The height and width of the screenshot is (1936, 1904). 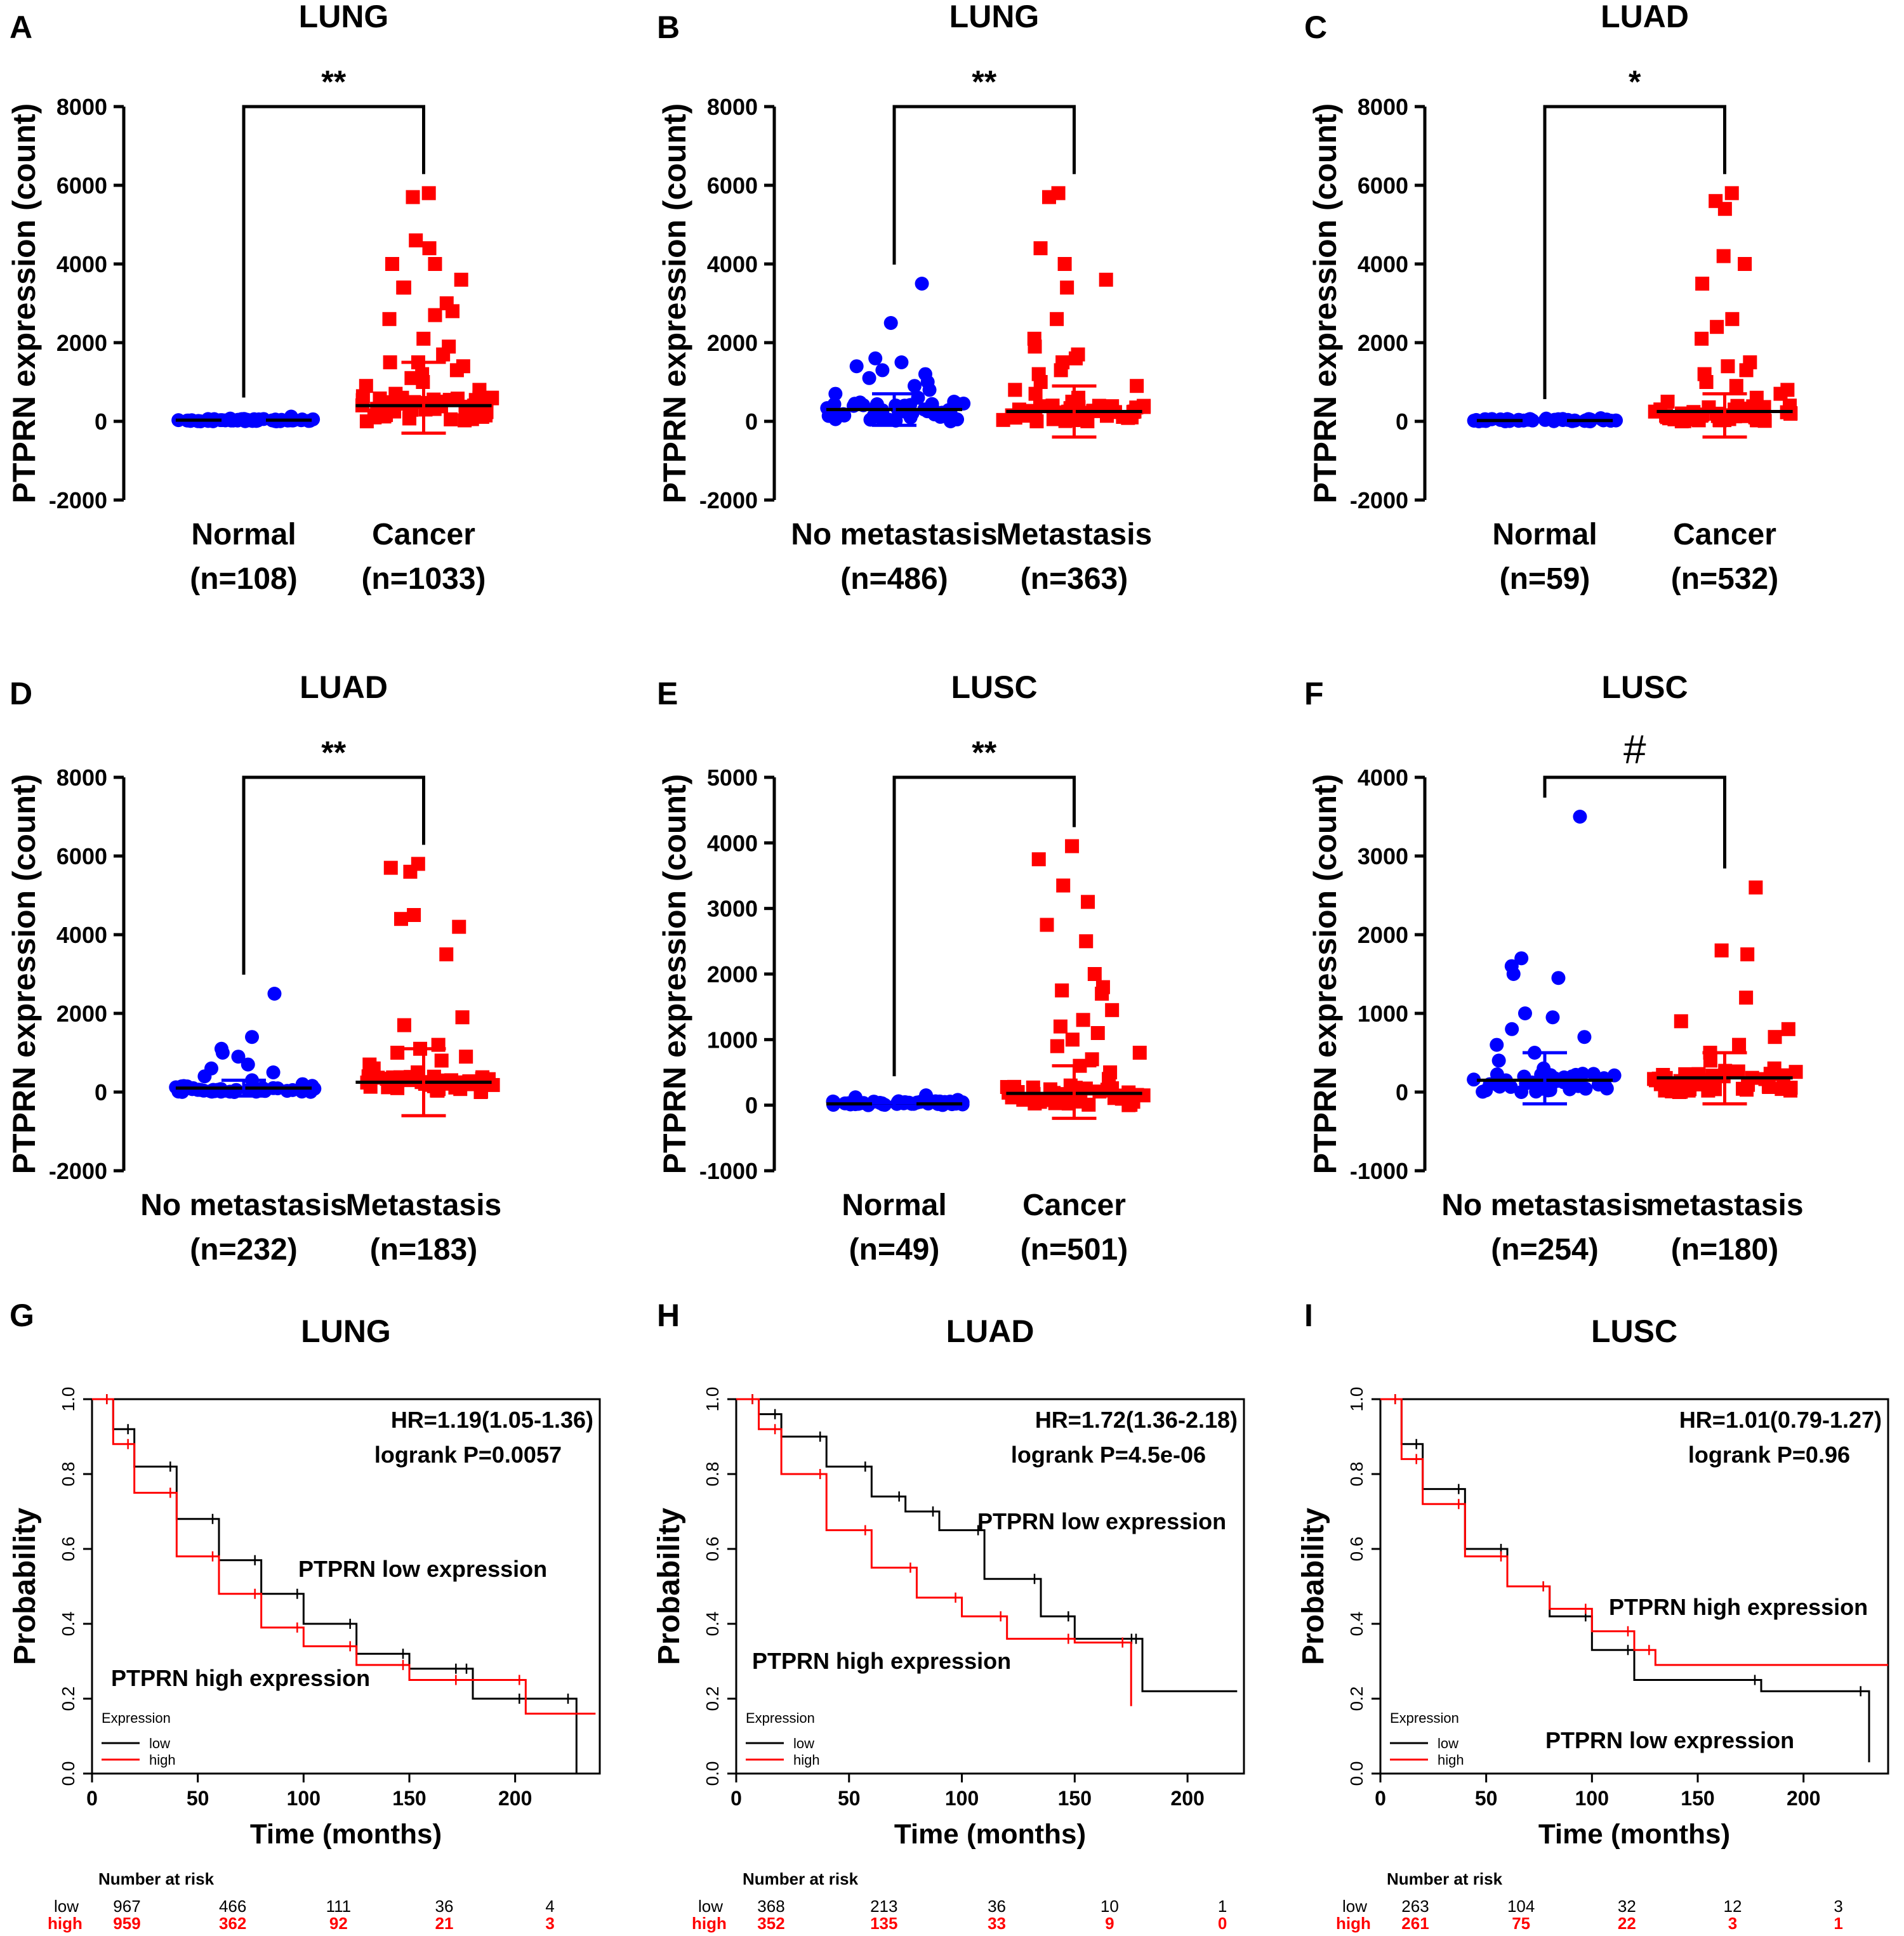 What do you see at coordinates (895, 437) in the screenshot?
I see `group-0: No metastasis (n=486)` at bounding box center [895, 437].